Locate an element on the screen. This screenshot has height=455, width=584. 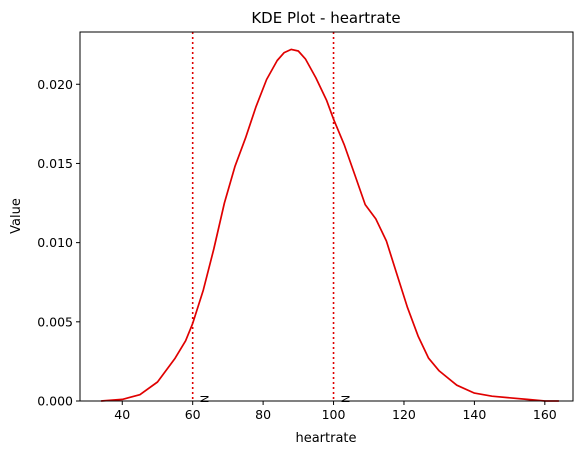
x-tick-label: 160 is located at coordinates (545, 414).